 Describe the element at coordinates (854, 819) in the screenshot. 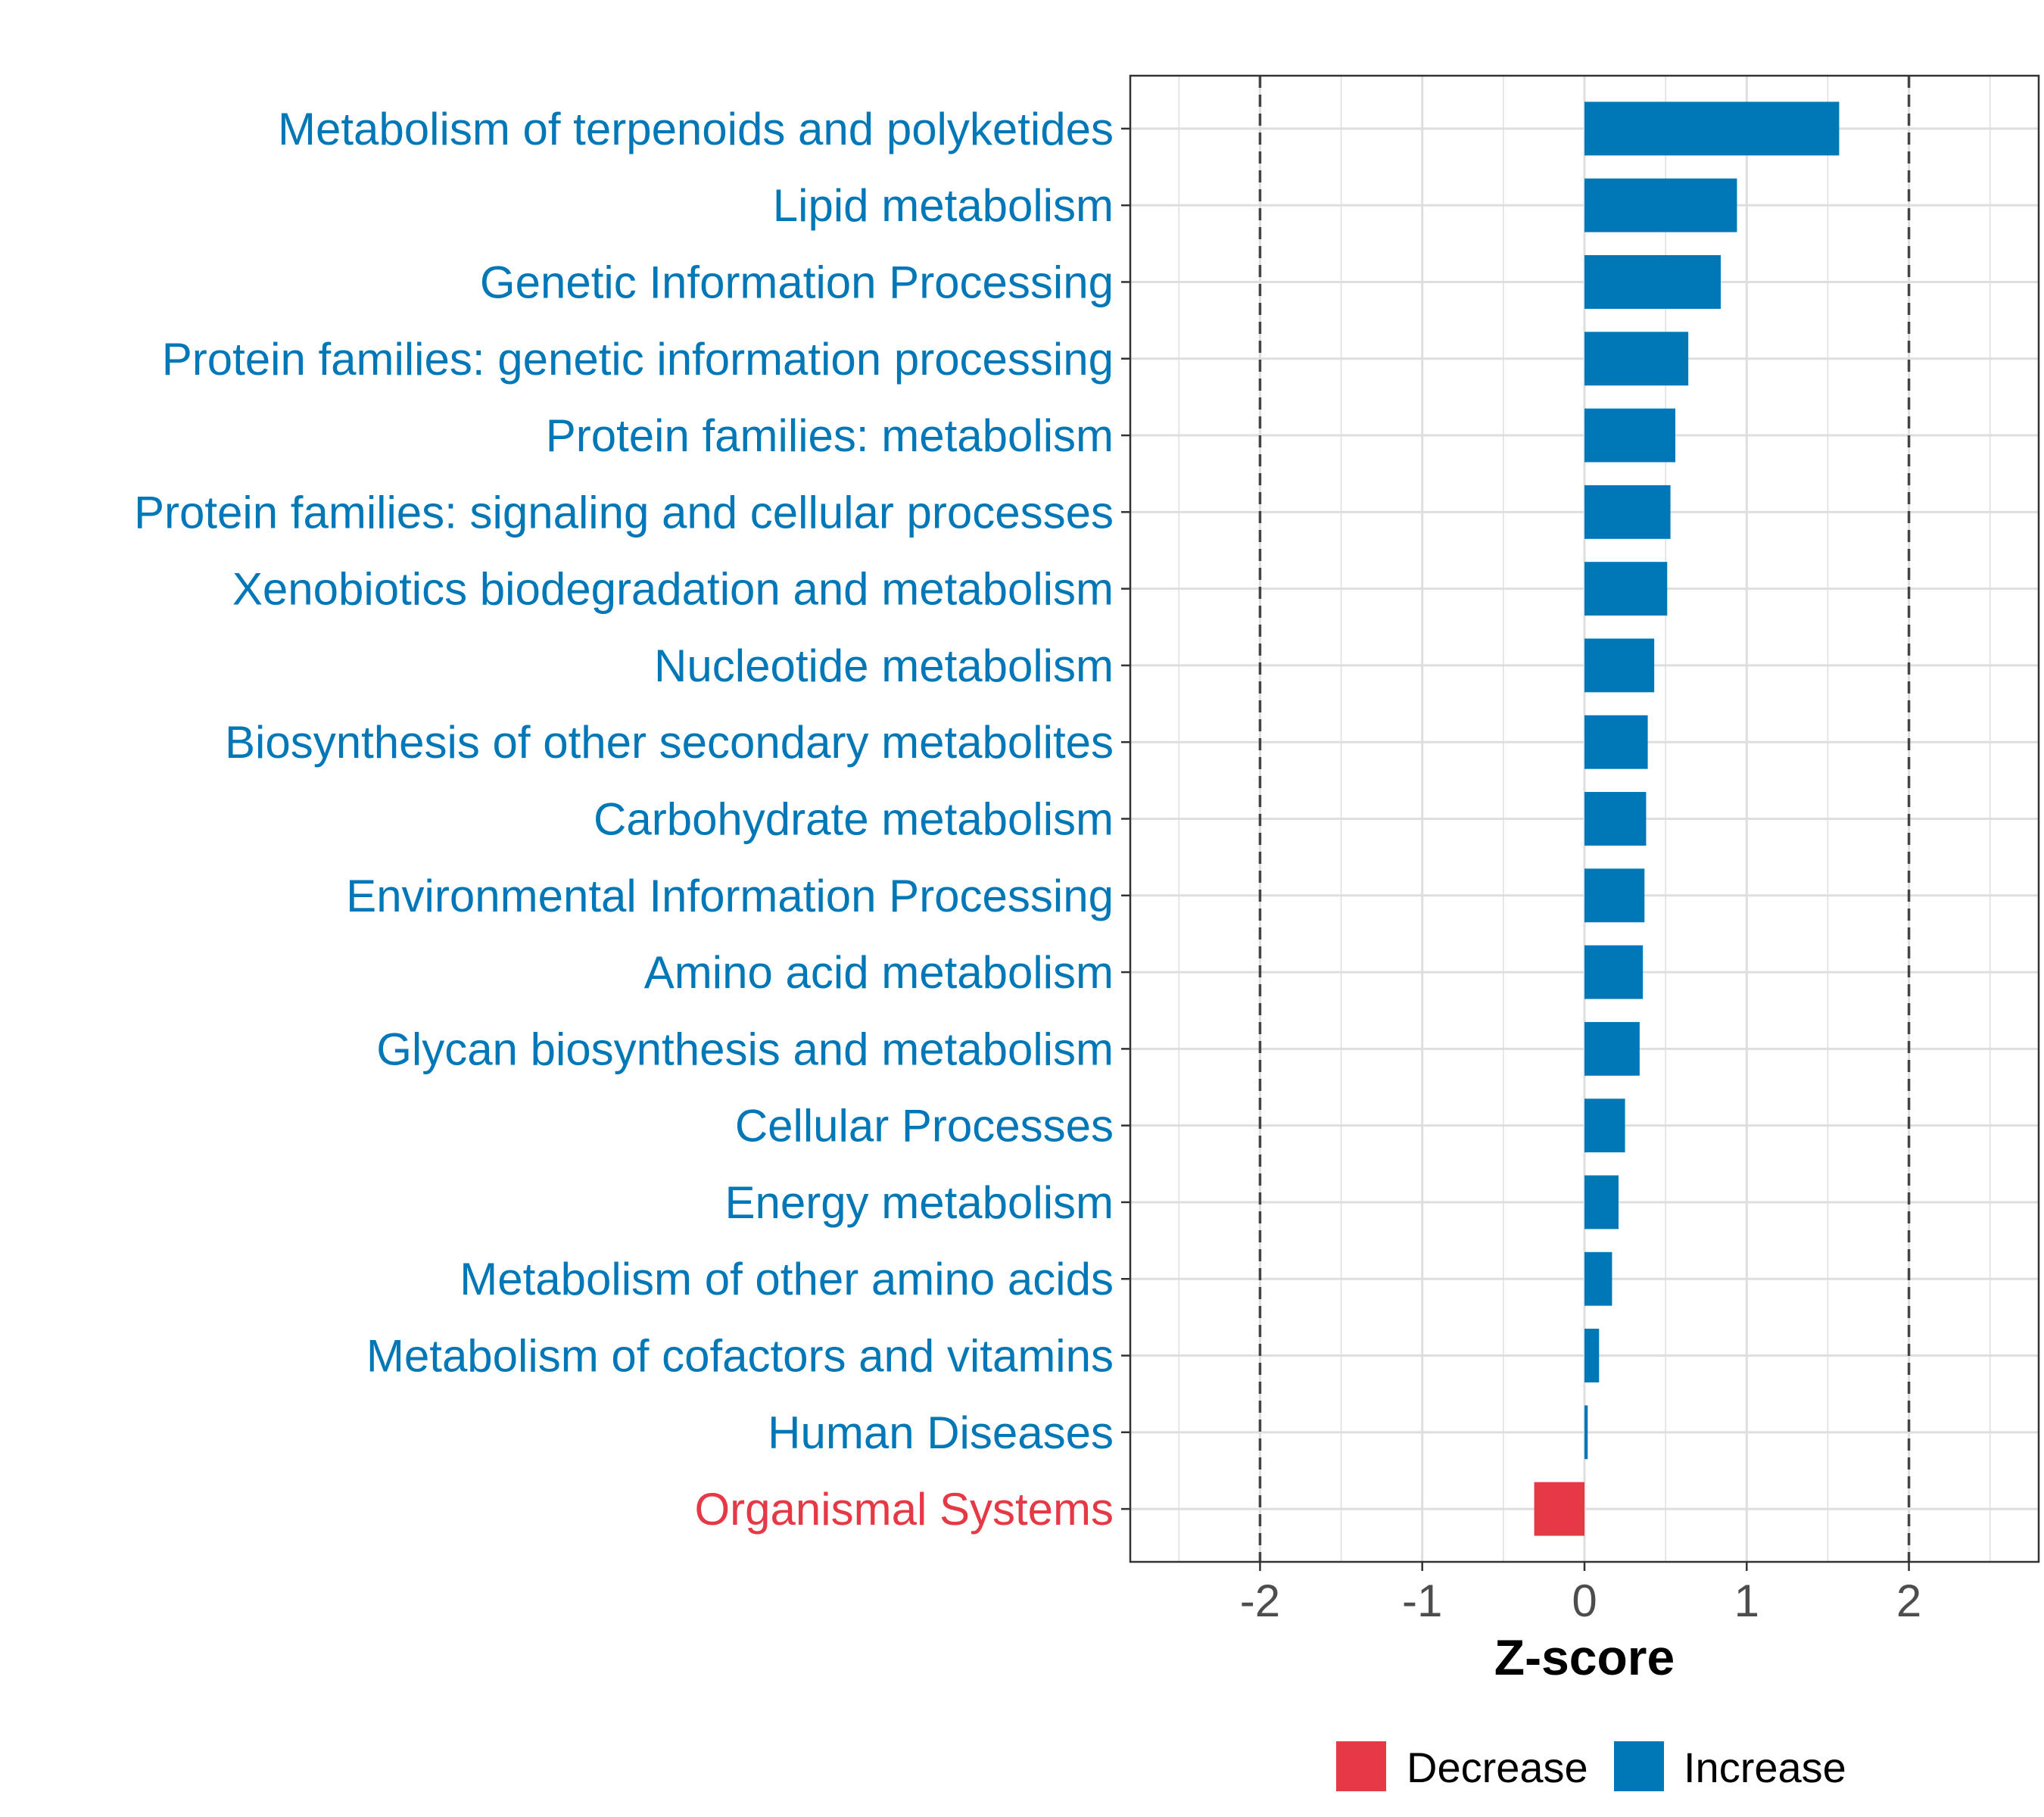

I see `category-label: Carbohydrate metabolism` at that location.